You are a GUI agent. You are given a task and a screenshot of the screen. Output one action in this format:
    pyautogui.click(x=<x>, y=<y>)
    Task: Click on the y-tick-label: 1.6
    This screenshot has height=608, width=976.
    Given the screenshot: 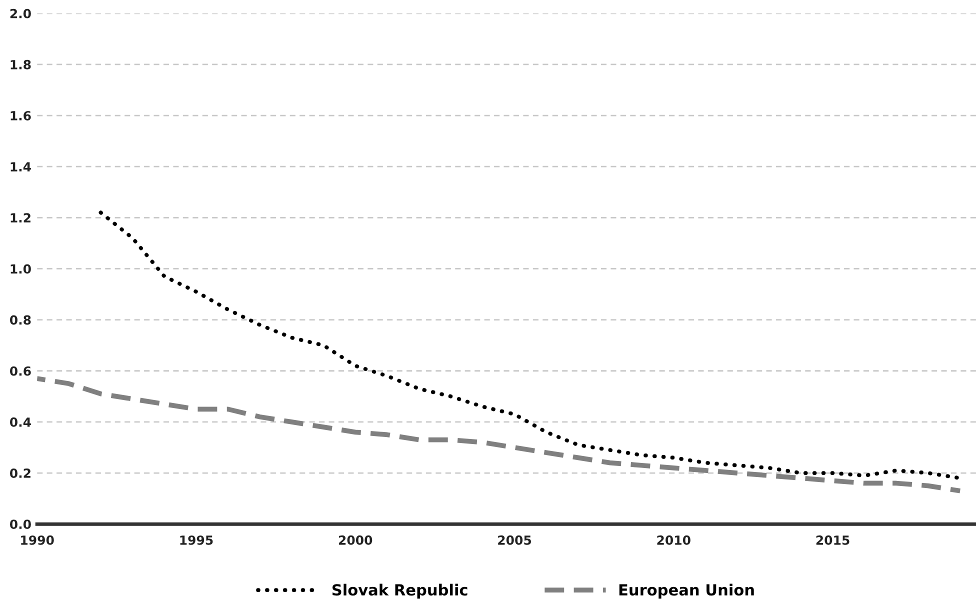 What is the action you would take?
    pyautogui.click(x=20, y=115)
    